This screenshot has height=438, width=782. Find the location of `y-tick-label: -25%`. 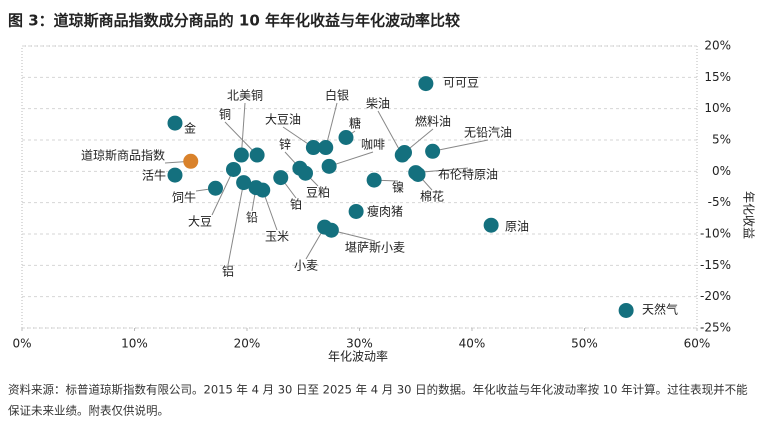

y-tick-label: -25% is located at coordinates (715, 328).